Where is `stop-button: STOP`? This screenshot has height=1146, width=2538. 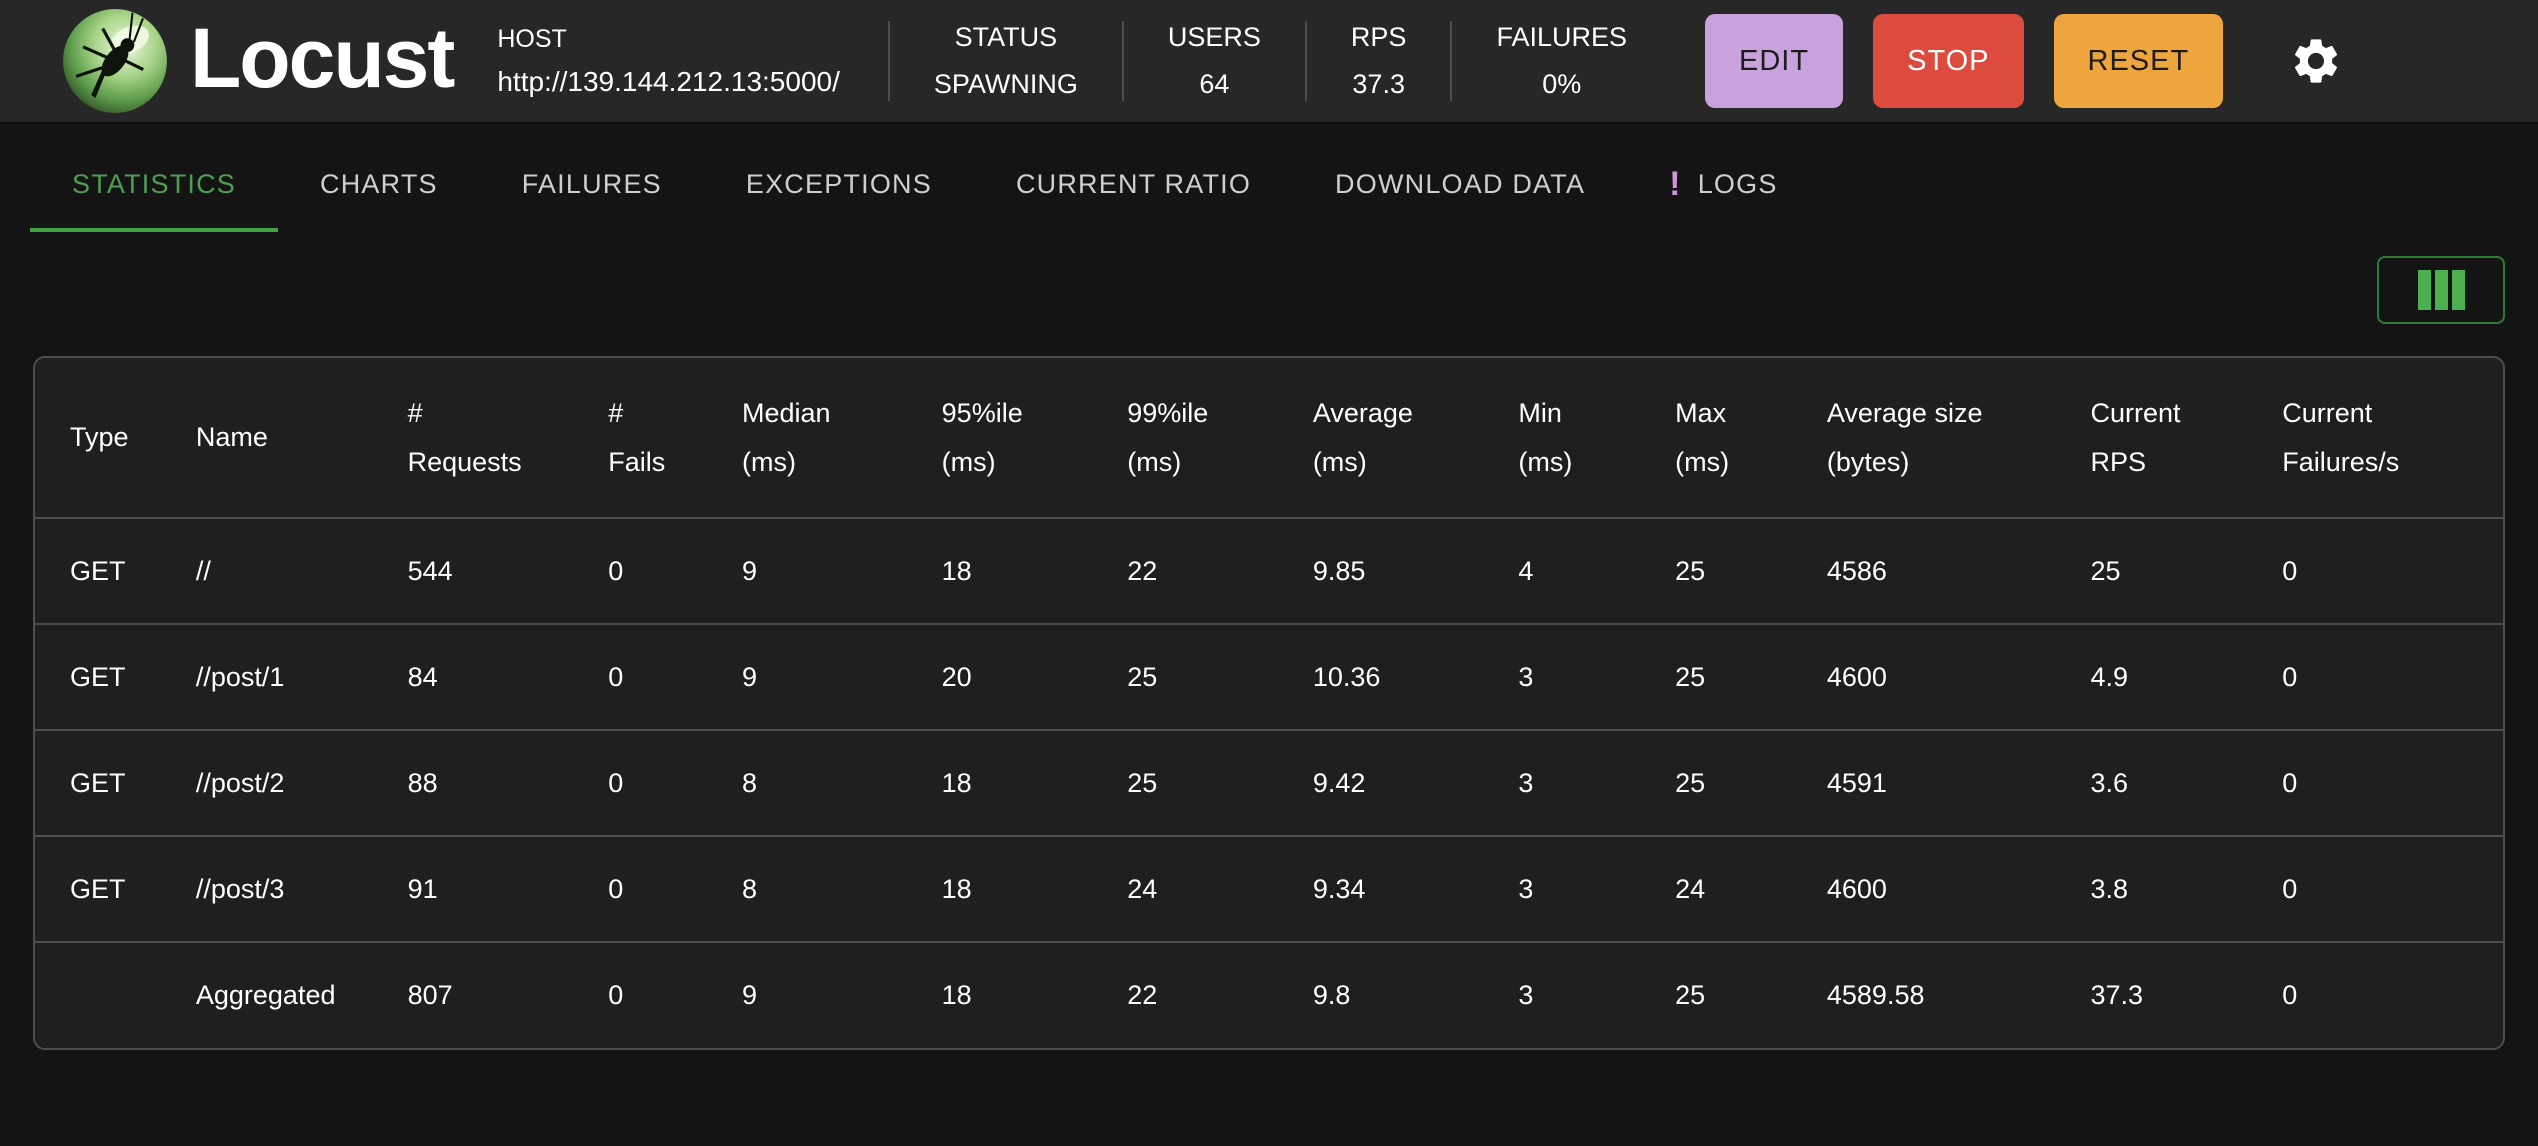
stop-button: STOP is located at coordinates (1948, 61).